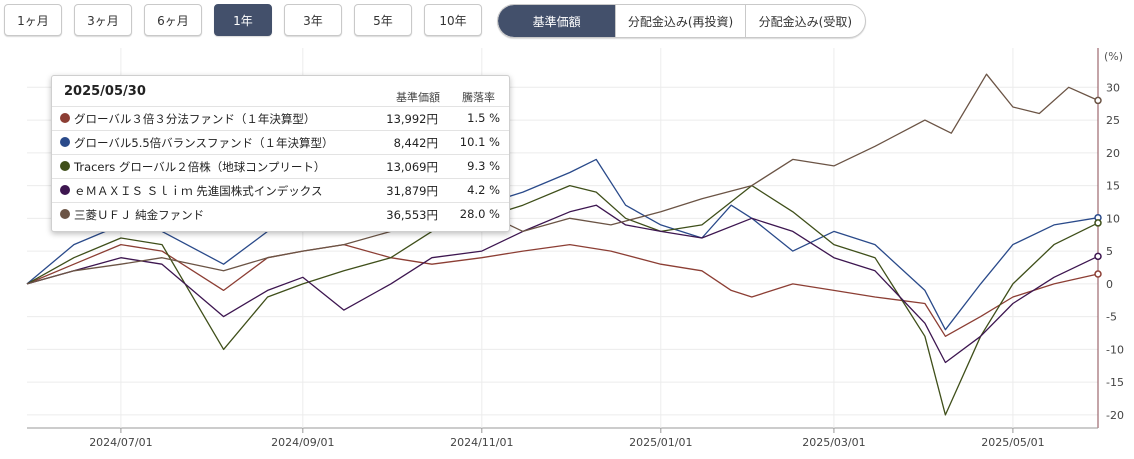 The height and width of the screenshot is (459, 1134). What do you see at coordinates (204, 143) in the screenshot?
I see `tooltip-fund-name: グローバル5.5倍バランスファンド（１年決算型）` at bounding box center [204, 143].